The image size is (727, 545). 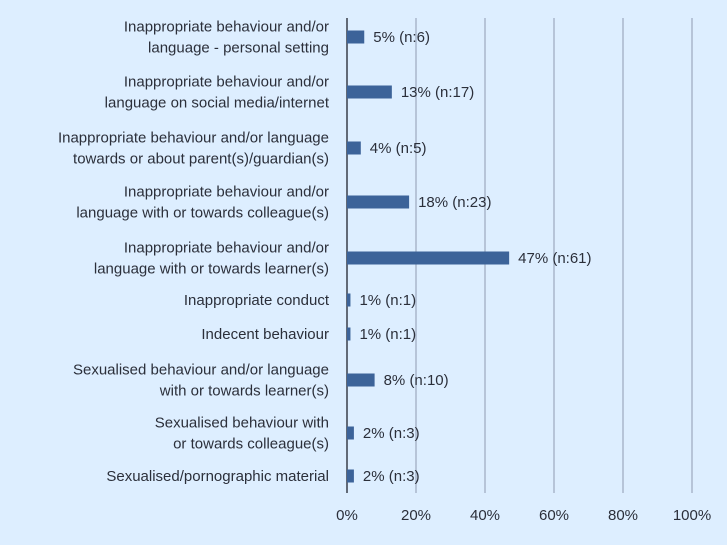 What do you see at coordinates (401, 37) in the screenshot?
I see `data-label: 5% (n:6)` at bounding box center [401, 37].